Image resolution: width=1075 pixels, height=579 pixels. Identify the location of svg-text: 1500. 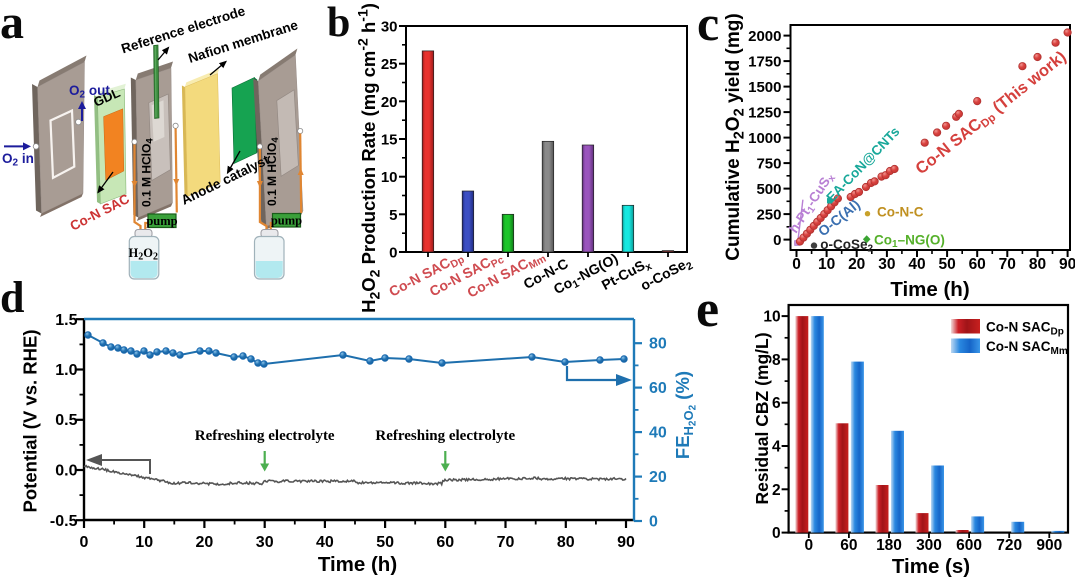
(764, 87).